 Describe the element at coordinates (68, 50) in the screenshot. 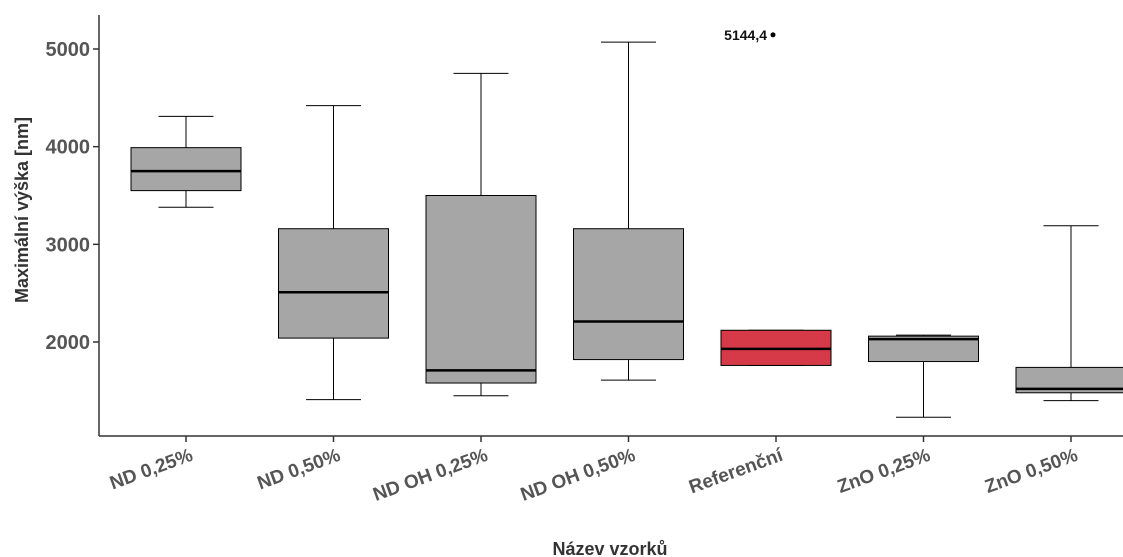

I see `y-tick-label: 5000` at that location.